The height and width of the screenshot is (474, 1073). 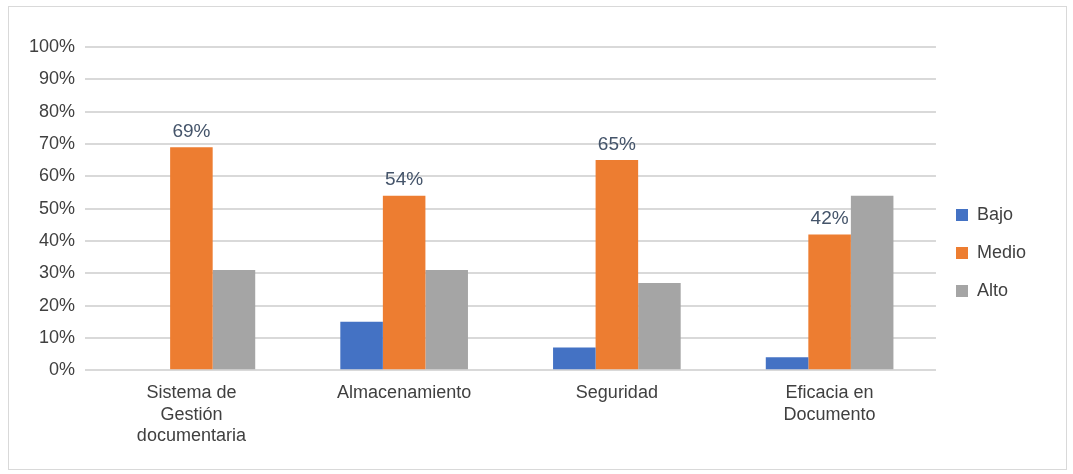 I want to click on y-tick-label: 10%, so click(x=57, y=336).